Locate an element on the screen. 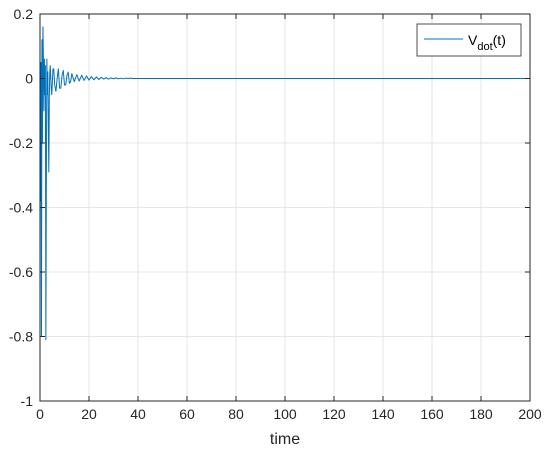 Image resolution: width=550 pixels, height=452 pixels. x-tick-label: 140 is located at coordinates (383, 414).